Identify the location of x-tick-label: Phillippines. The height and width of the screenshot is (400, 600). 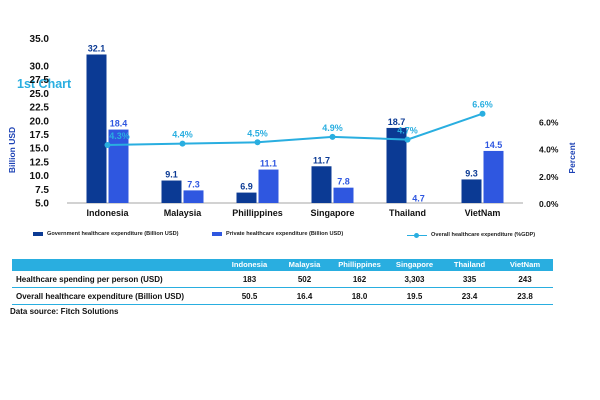
(257, 213).